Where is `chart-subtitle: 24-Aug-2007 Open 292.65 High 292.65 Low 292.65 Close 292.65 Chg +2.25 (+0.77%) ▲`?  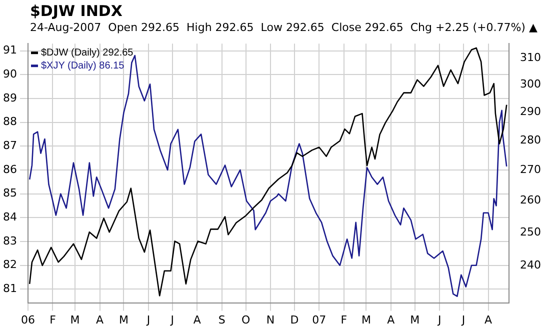
chart-subtitle: 24-Aug-2007 Open 292.65 High 292.65 Low 292.65 Close 292.65 Chg +2.25 (+0.77%) ▲ is located at coordinates (283, 27).